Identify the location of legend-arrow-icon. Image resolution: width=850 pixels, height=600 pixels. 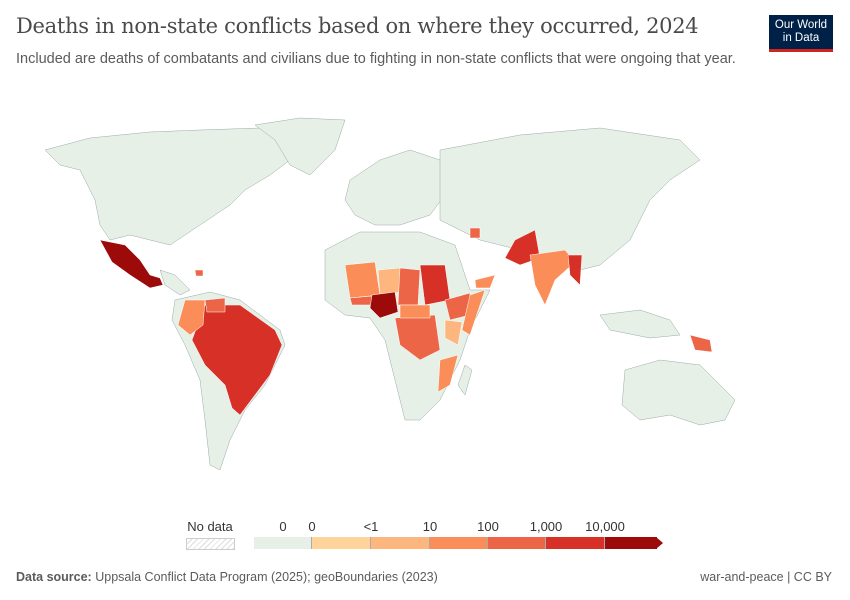
(659, 543).